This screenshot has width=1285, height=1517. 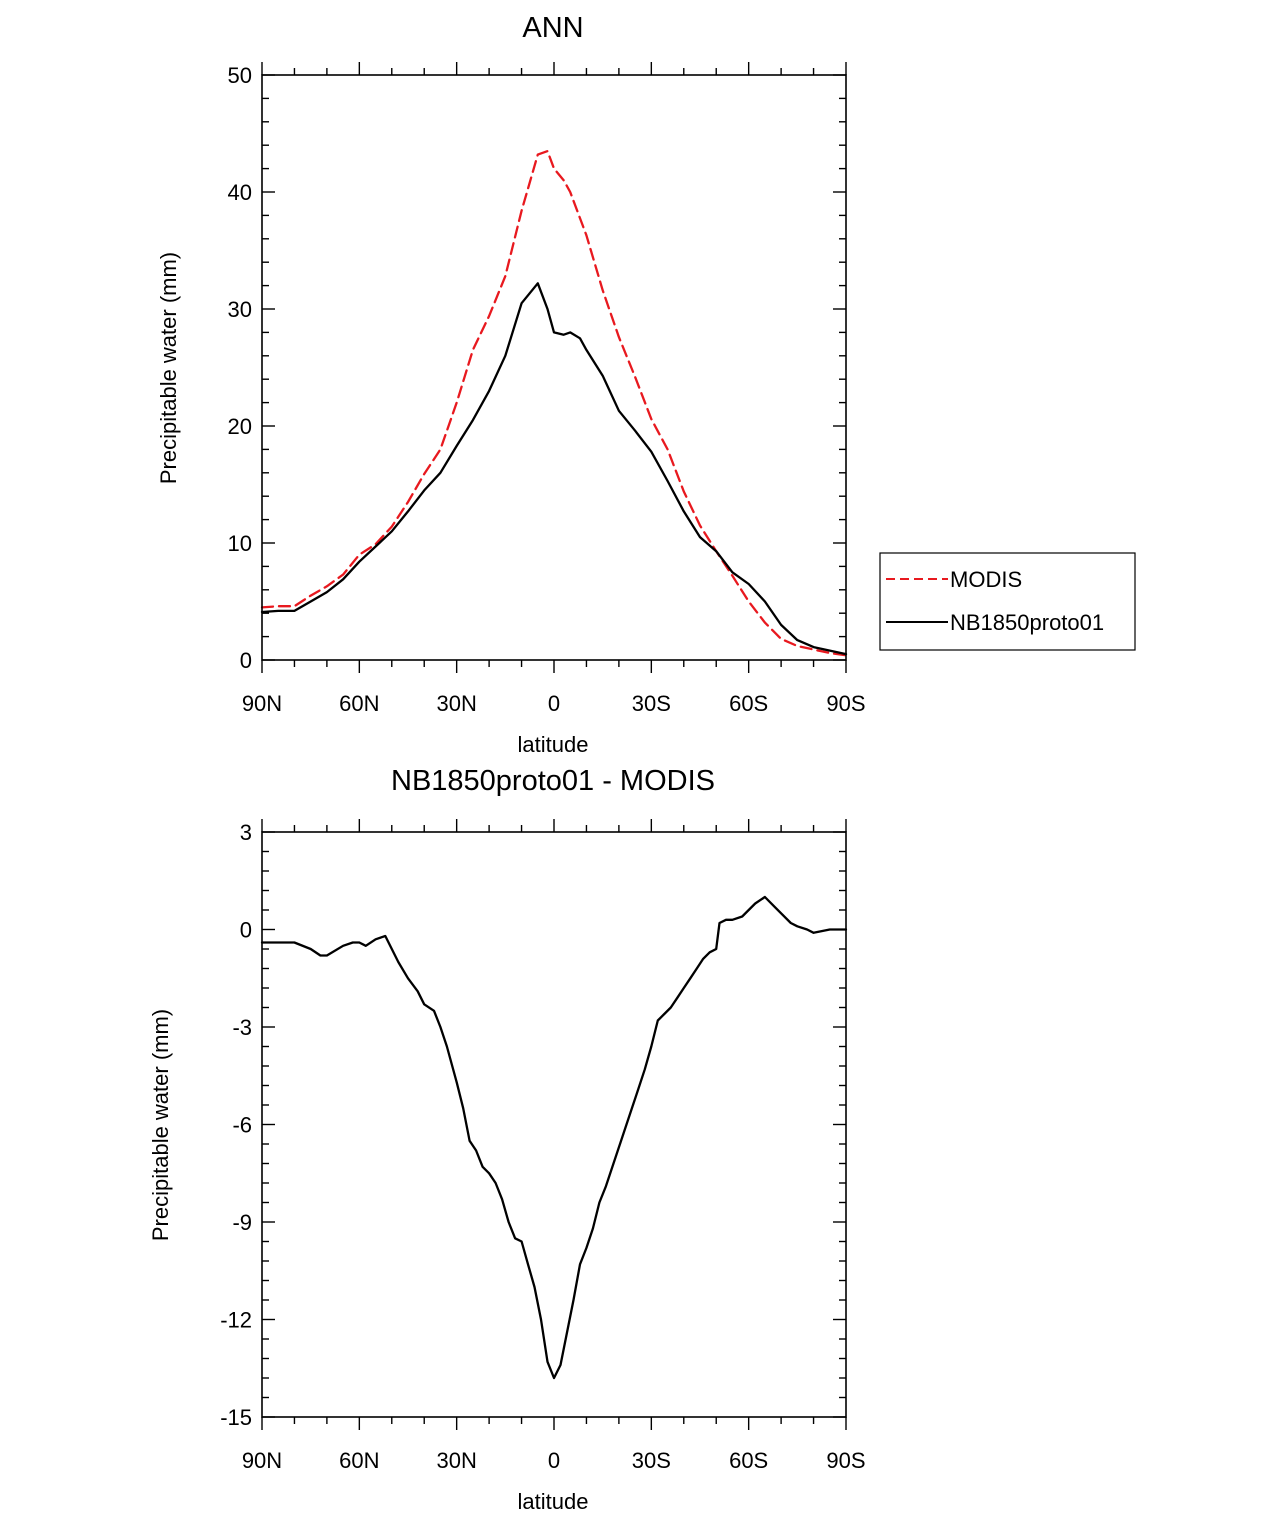 I want to click on chart-ann-x-tick-label: 0, so click(x=554, y=703).